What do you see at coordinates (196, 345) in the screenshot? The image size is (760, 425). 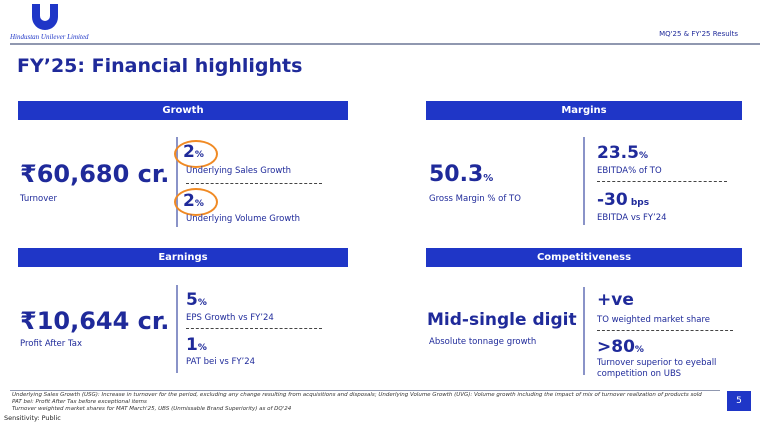 I see `pat-bei-value: 1%` at bounding box center [196, 345].